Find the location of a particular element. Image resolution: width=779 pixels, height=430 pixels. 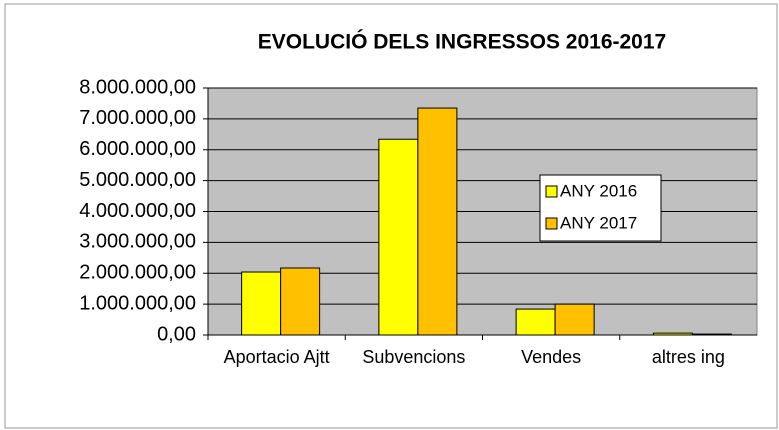

y-tick-label: 3.000.000,00 is located at coordinates (137, 242).